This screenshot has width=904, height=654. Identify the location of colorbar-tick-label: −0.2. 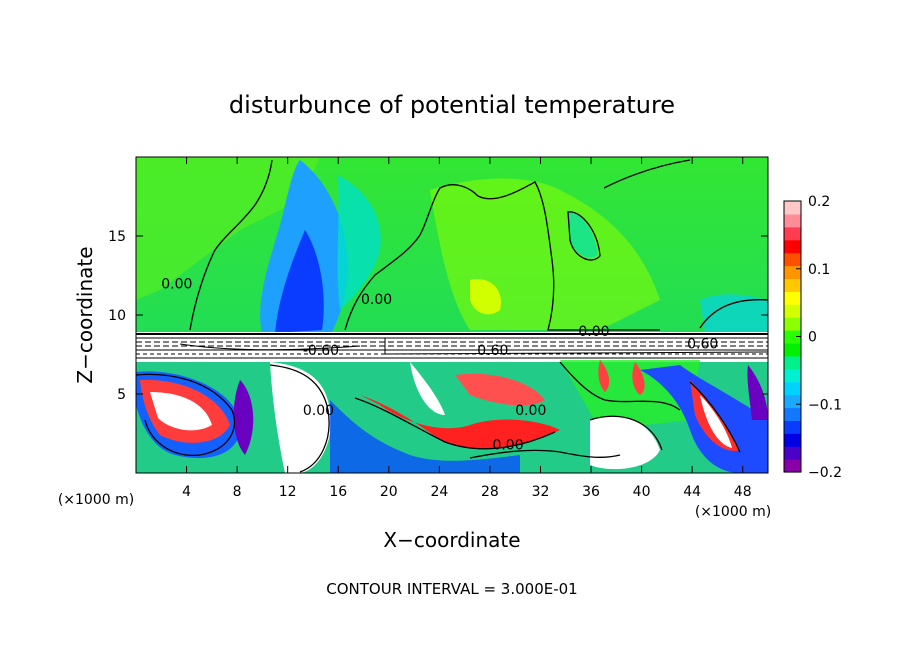
(825, 473).